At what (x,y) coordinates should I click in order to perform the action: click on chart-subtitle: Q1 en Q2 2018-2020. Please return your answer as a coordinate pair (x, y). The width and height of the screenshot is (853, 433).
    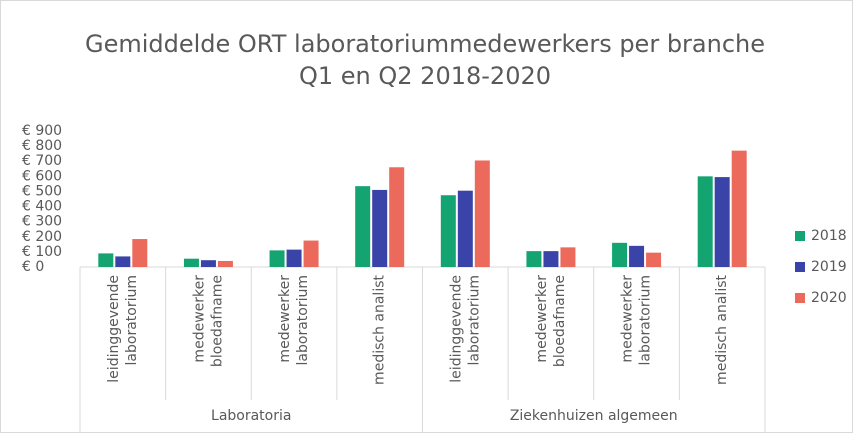
    Looking at the image, I should click on (425, 76).